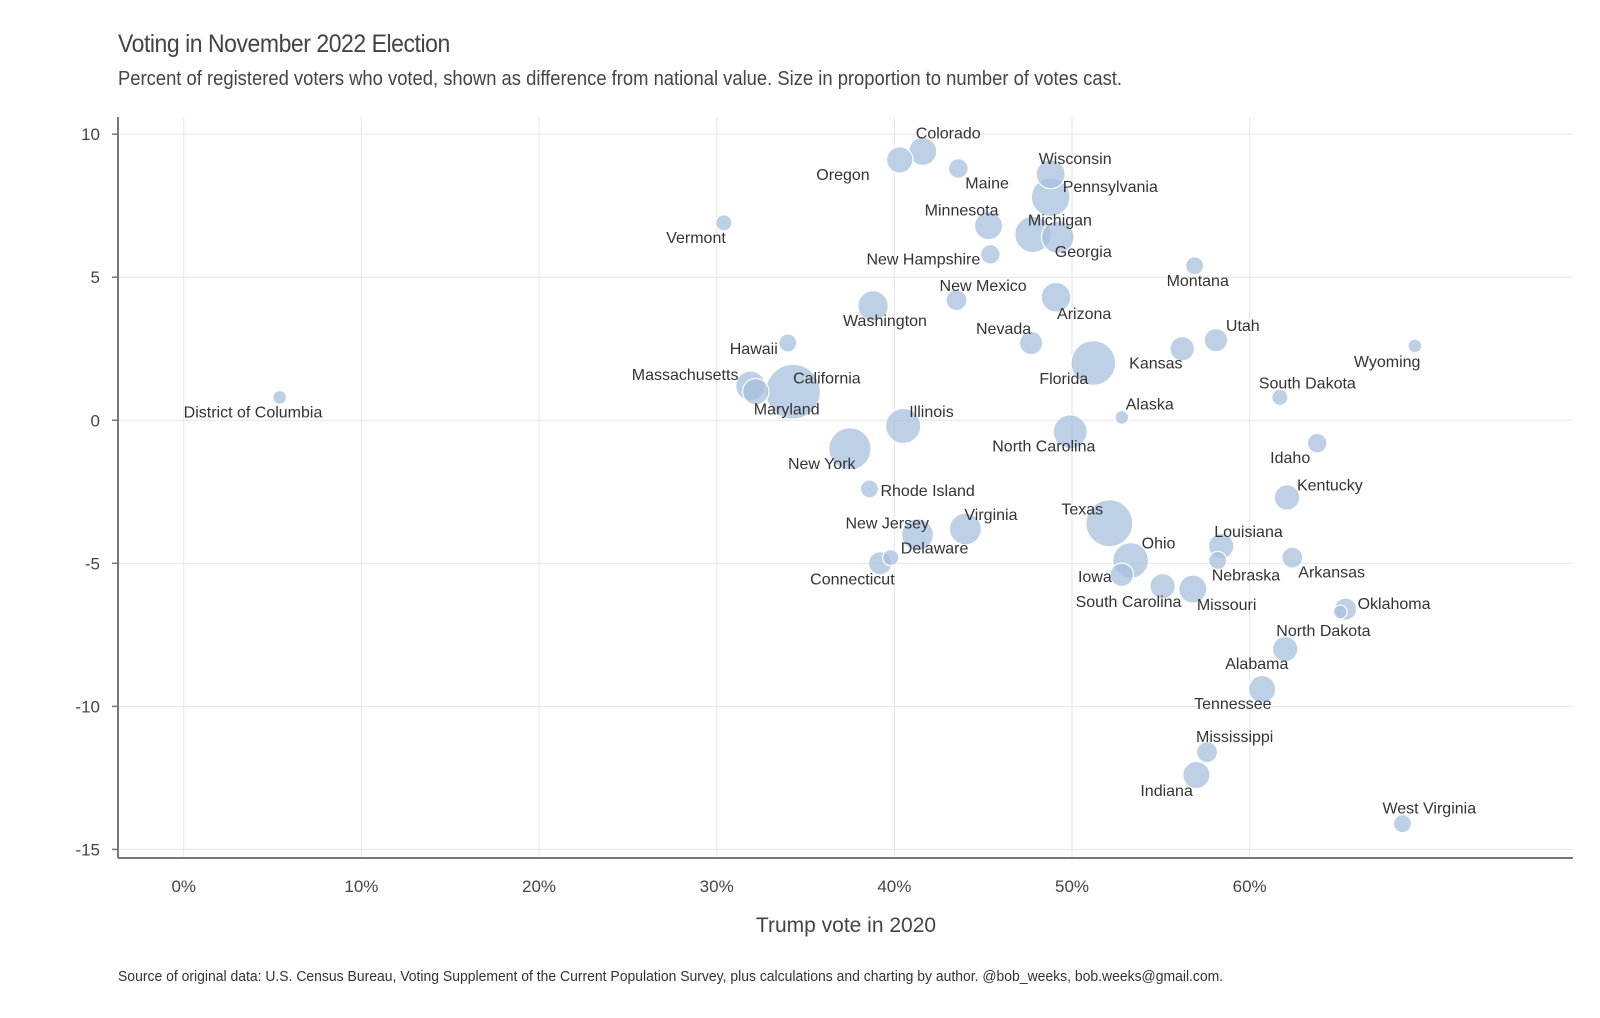 The image size is (1600, 1018). I want to click on point-label: Tennessee, so click(1232, 704).